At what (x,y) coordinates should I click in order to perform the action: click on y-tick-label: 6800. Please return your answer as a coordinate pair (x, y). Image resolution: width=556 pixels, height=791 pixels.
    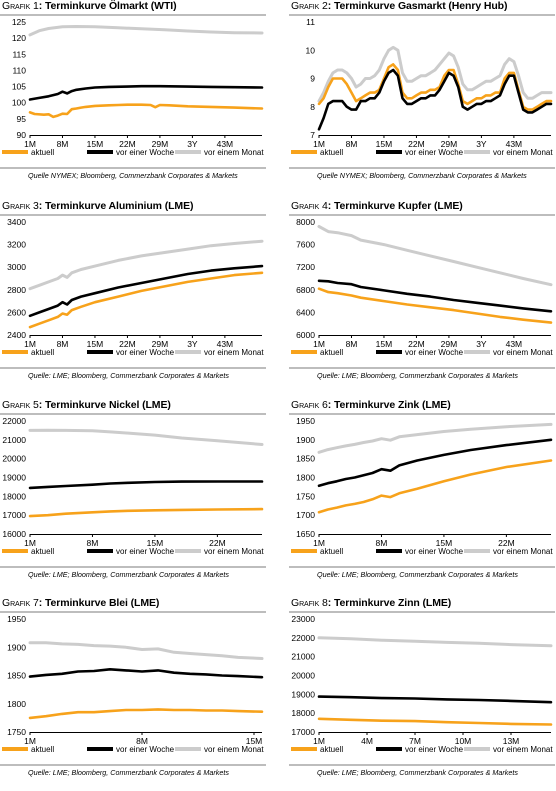
    Looking at the image, I should click on (305, 290).